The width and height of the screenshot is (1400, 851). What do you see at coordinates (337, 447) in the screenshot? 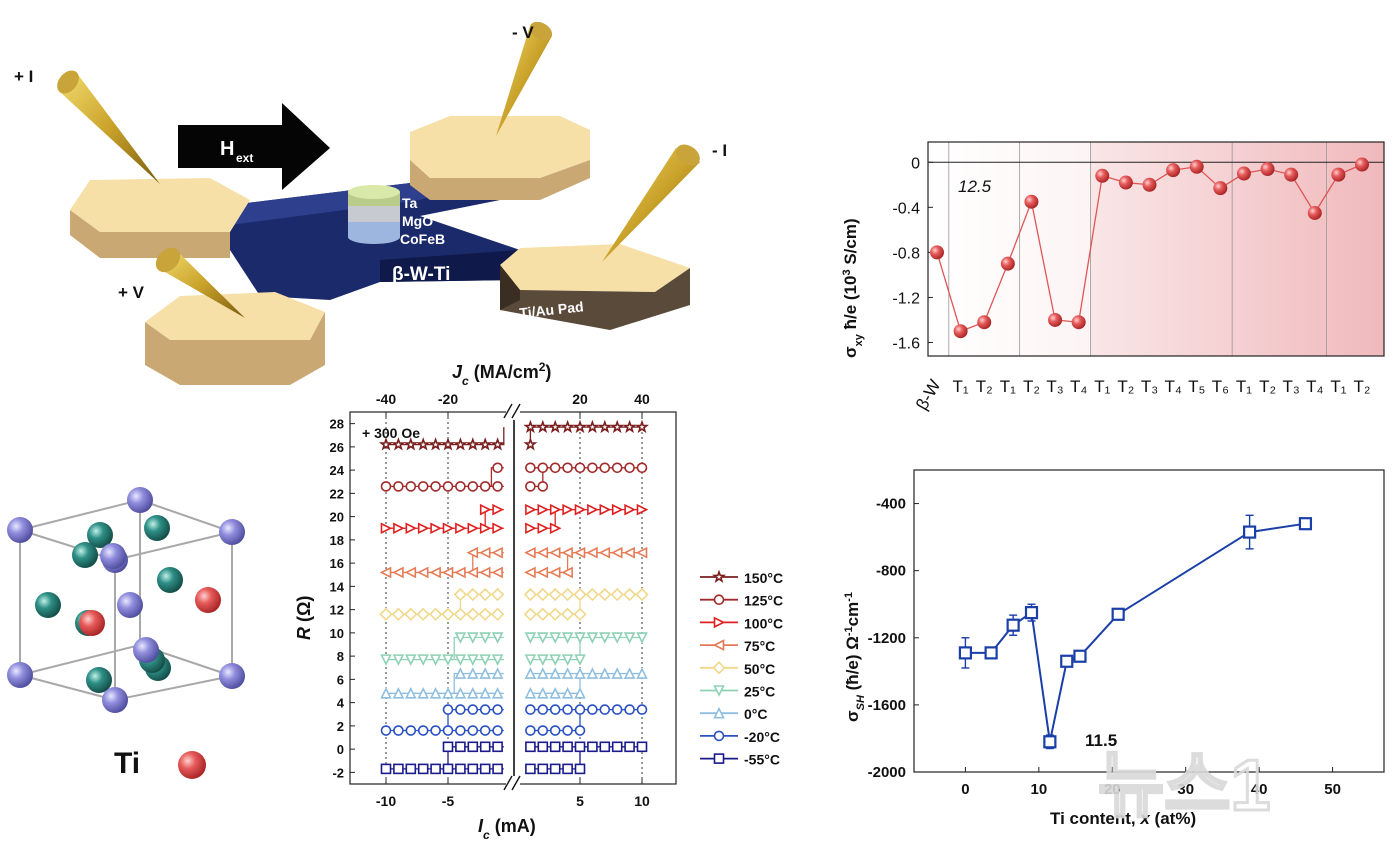
I see `r-ytick-label: 26` at bounding box center [337, 447].